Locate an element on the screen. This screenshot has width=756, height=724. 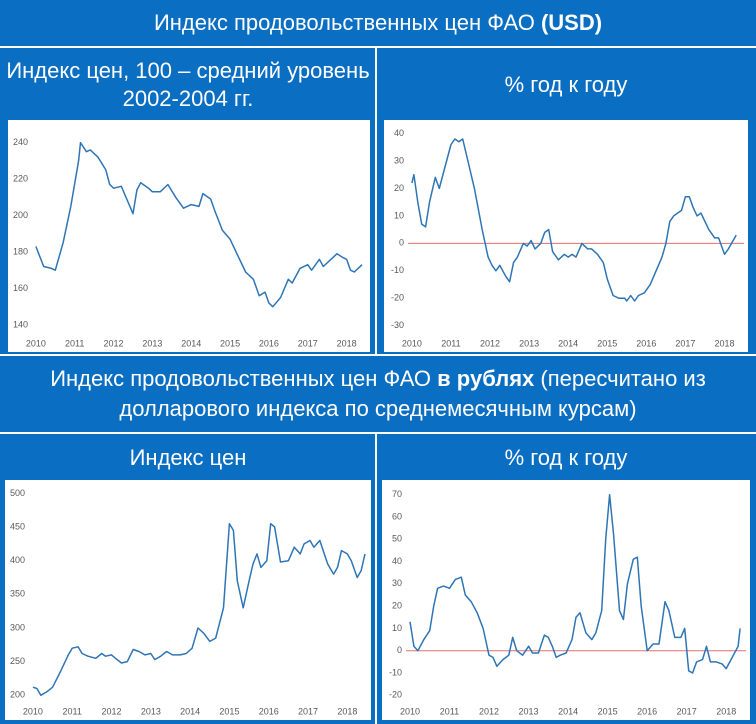
chart-title: Индекс цен is located at coordinates (188, 457).